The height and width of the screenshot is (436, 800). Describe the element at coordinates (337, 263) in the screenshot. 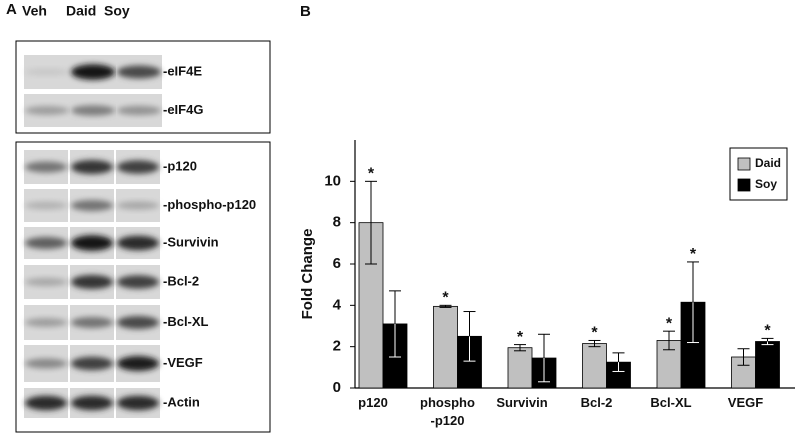

I see `y-tick-label: 6` at that location.